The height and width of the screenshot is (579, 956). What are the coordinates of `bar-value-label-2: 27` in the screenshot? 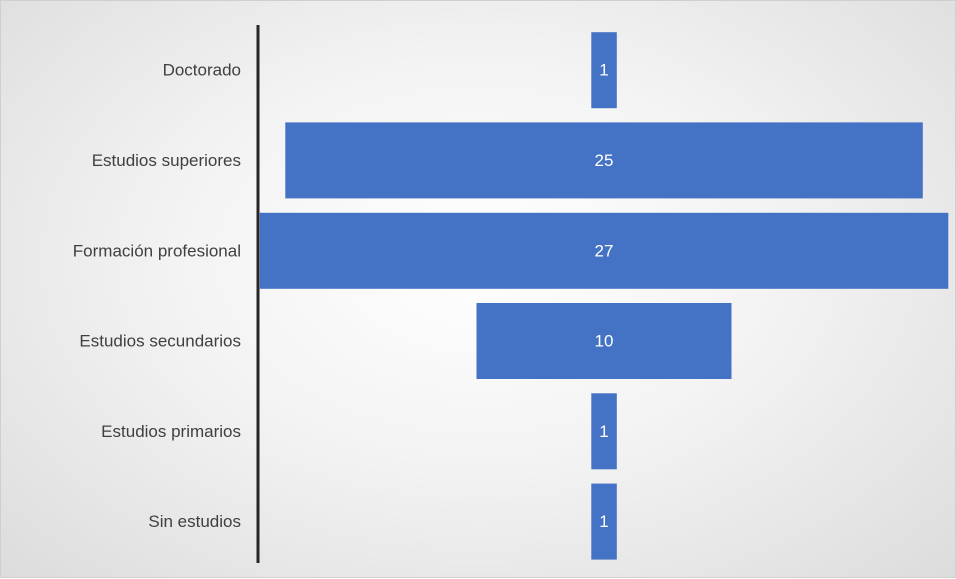 It's located at (604, 250).